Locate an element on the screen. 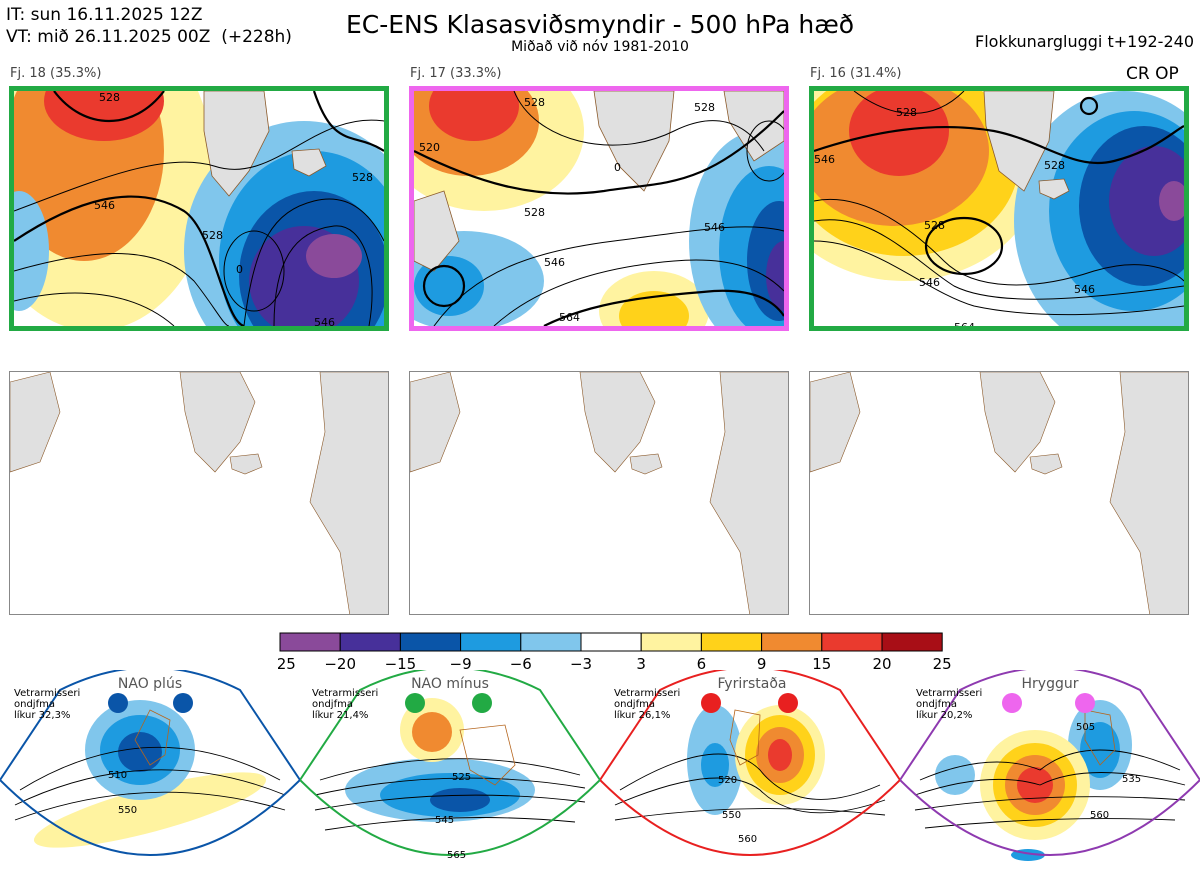 This screenshot has width=1200, height=875. blank-map-1-svg is located at coordinates (199, 493).